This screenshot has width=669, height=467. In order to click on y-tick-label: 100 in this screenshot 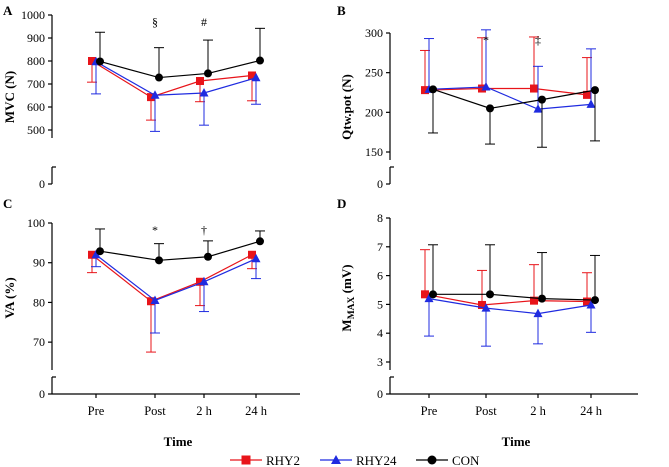, I will do `click(36, 223)`.